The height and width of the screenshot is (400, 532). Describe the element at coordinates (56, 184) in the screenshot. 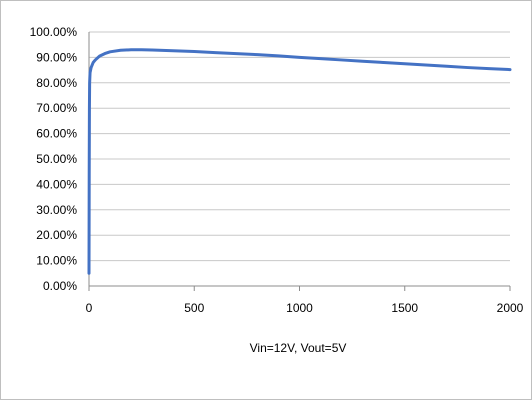

I see `y-tick-label: 40.00%` at that location.